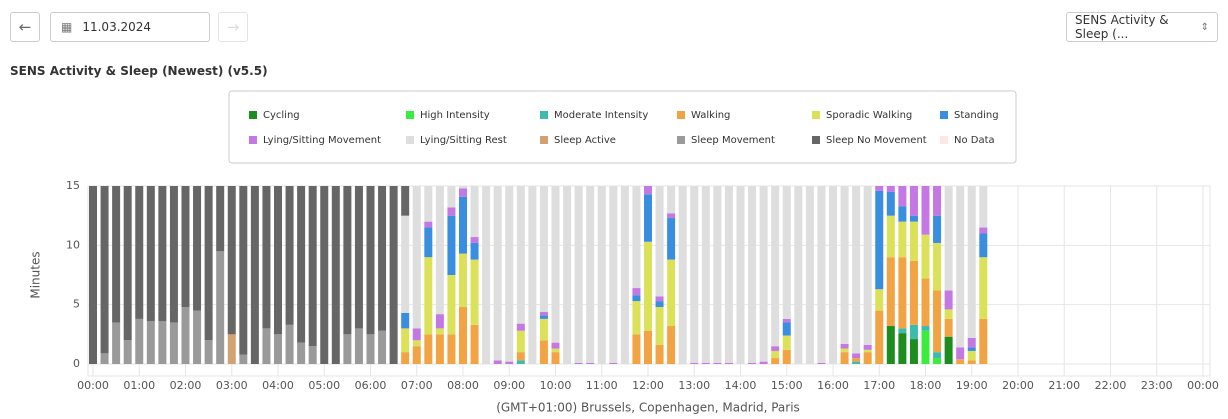  Describe the element at coordinates (876, 140) in the screenshot. I see `legend-label: Sleep No Movement` at that location.